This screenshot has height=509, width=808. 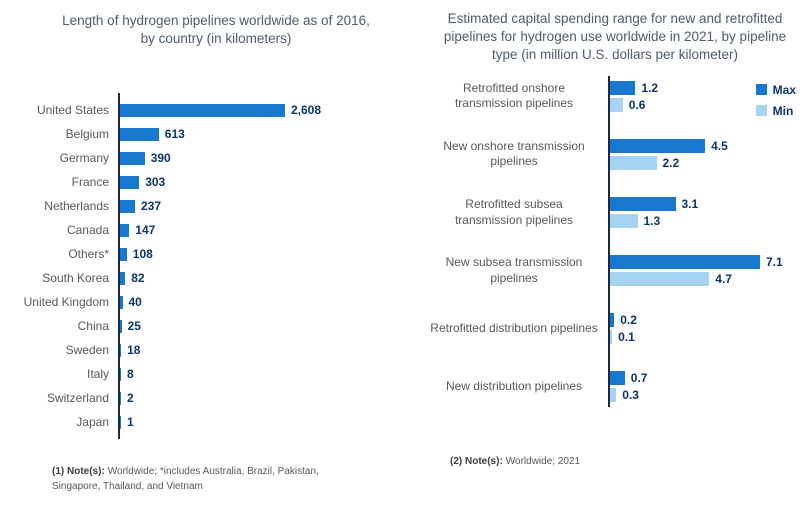 What do you see at coordinates (130, 422) in the screenshot?
I see `country-value: 1` at bounding box center [130, 422].